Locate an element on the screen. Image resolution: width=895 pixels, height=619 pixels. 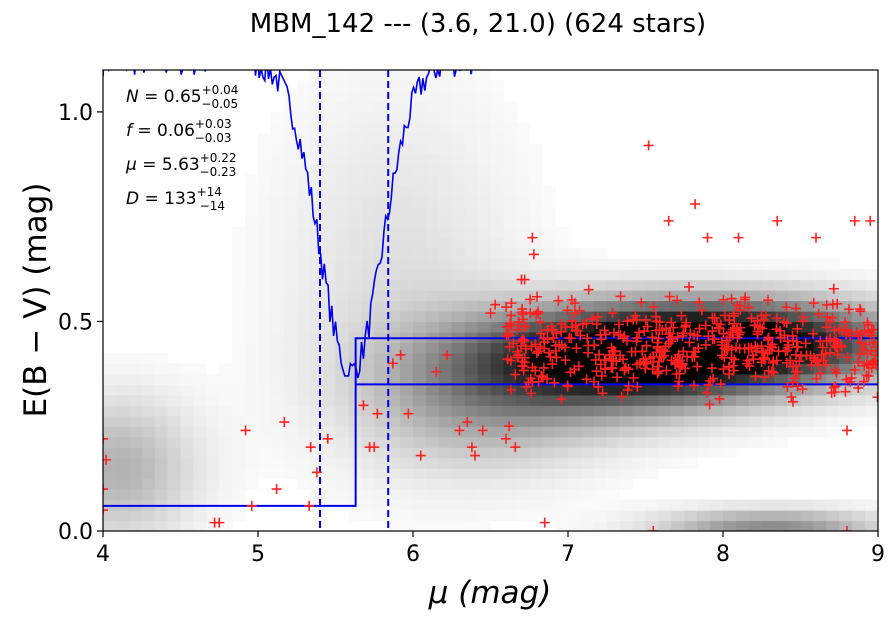
y-tick-label: 1.0 is located at coordinates (75, 113).